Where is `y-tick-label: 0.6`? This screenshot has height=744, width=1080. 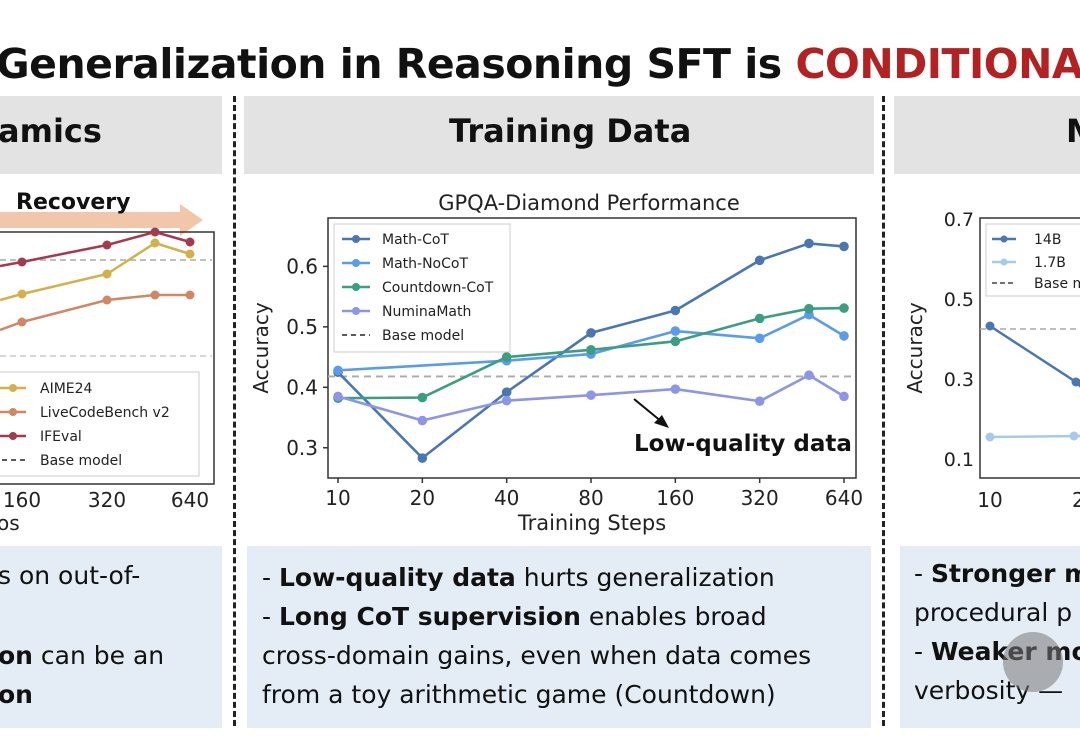 y-tick-label: 0.6 is located at coordinates (302, 266).